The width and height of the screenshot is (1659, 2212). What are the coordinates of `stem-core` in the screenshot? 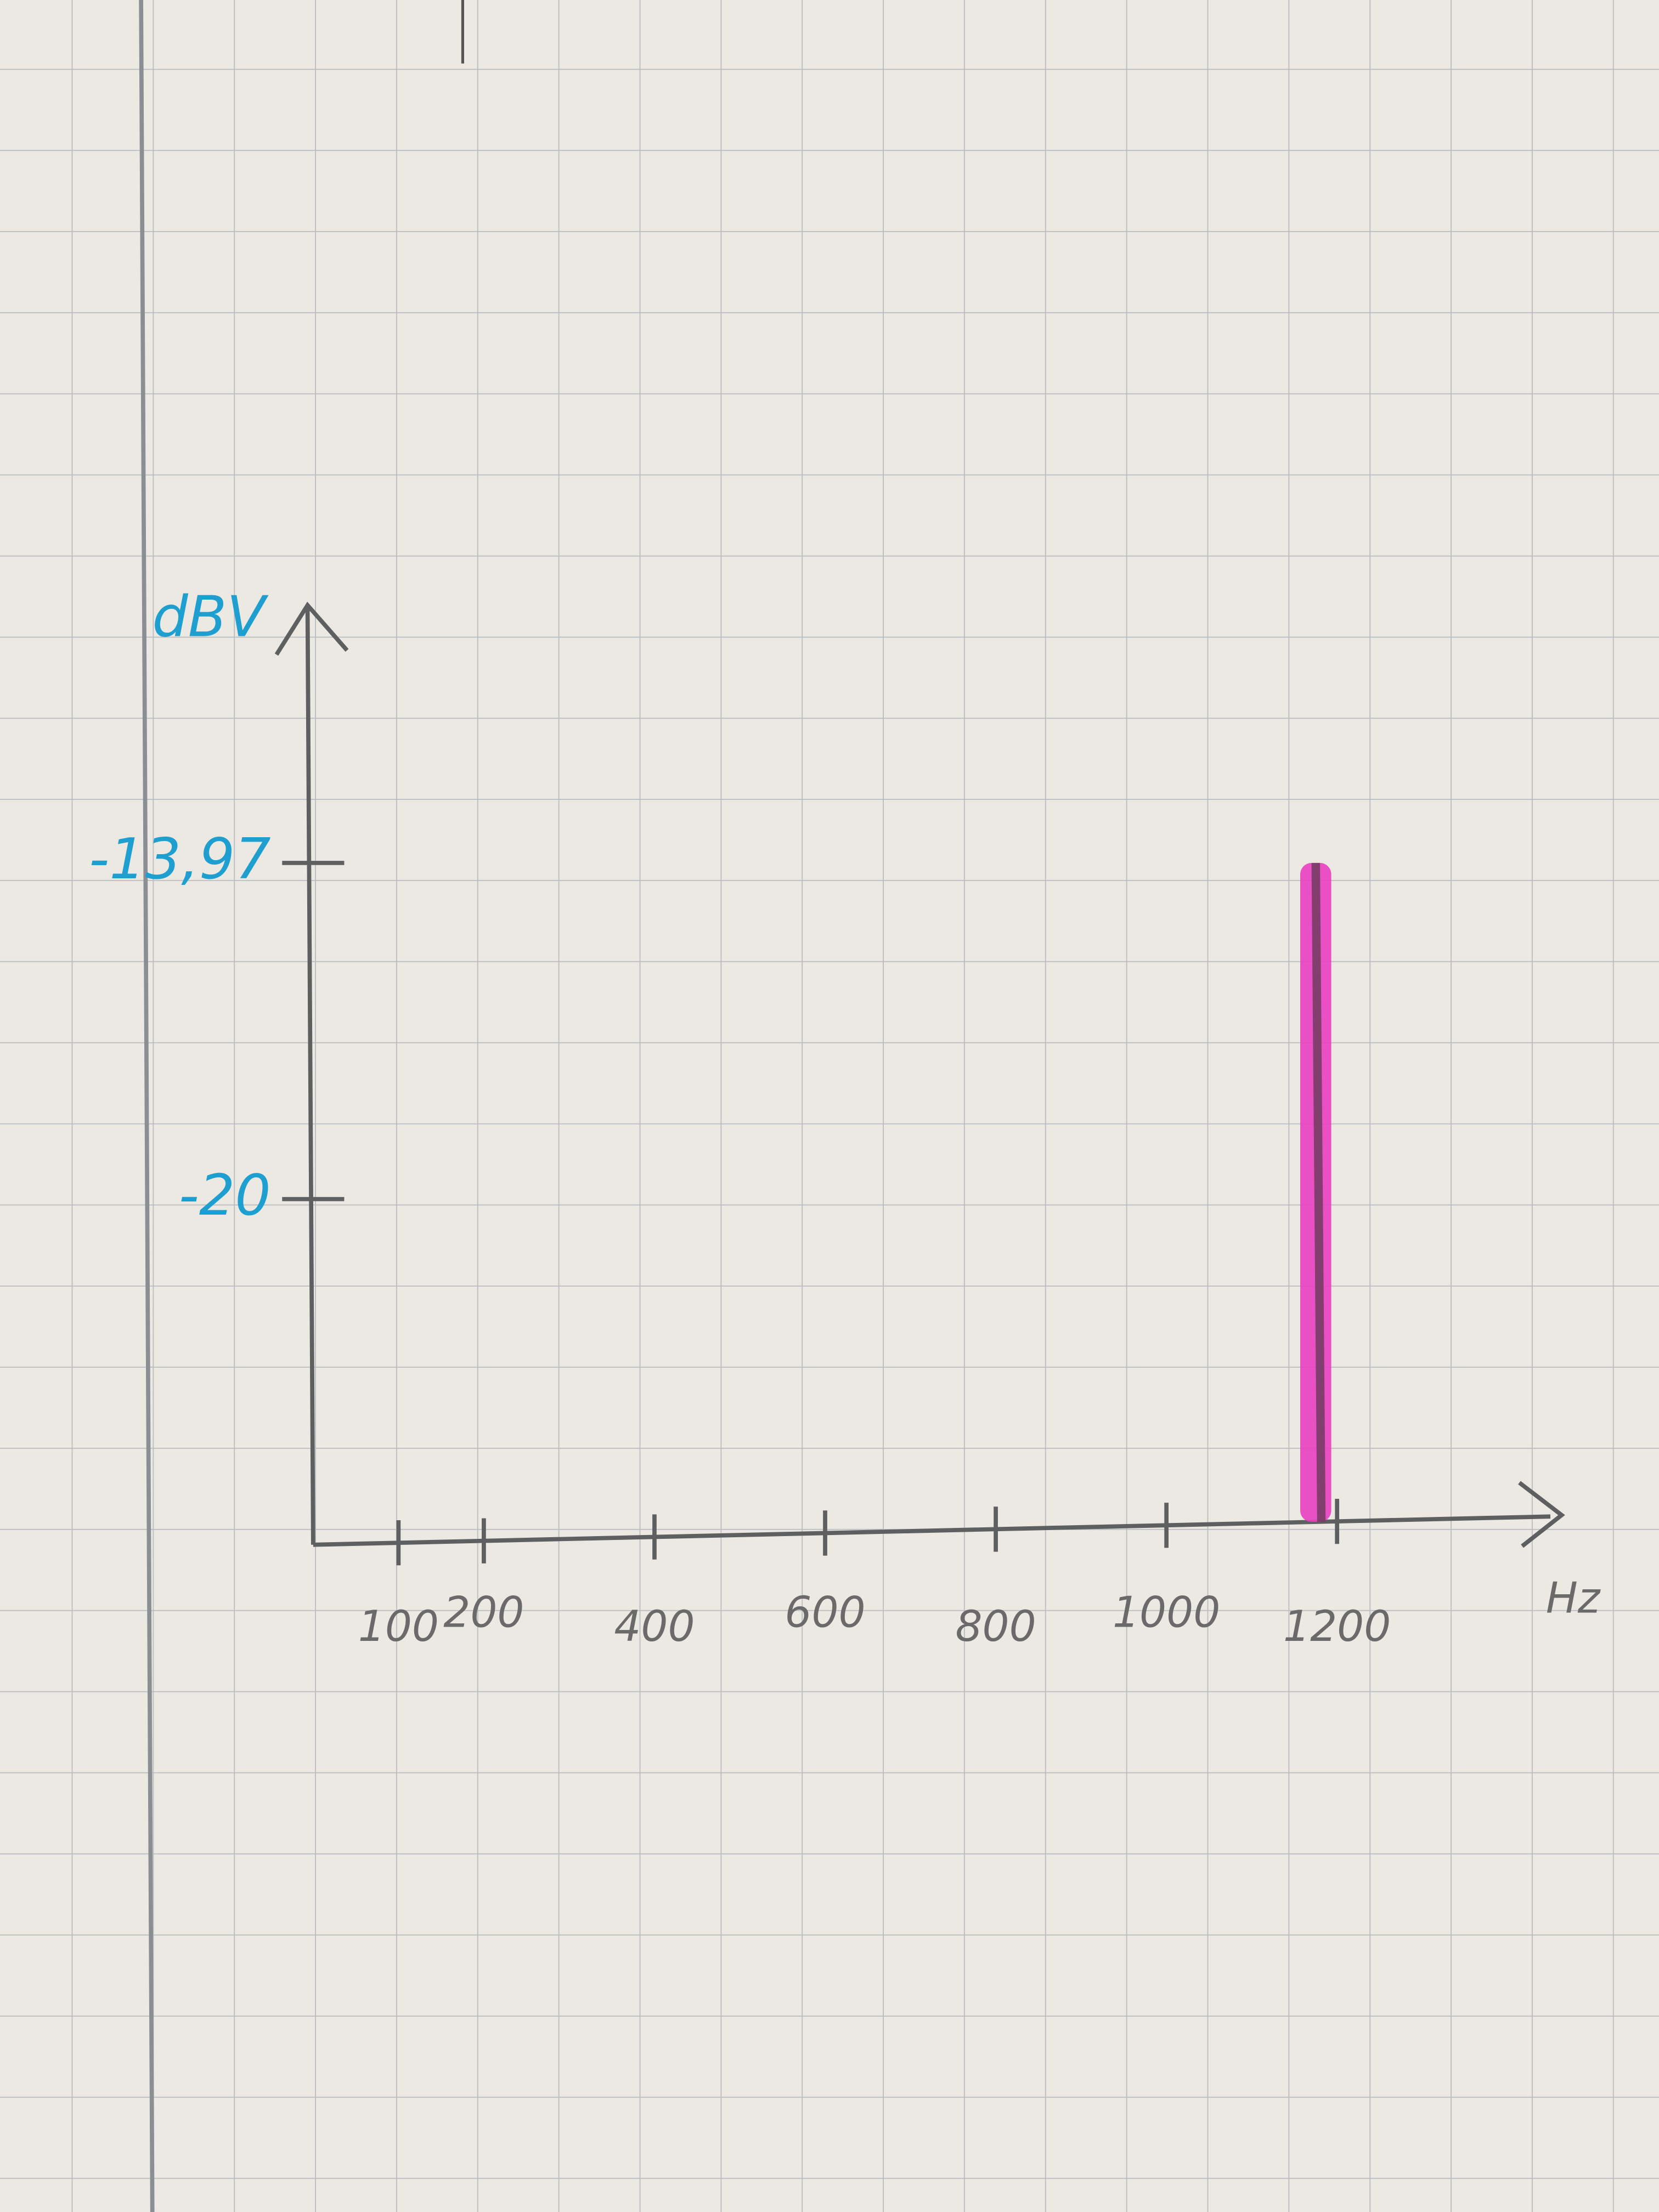 It's located at (1318, 1192).